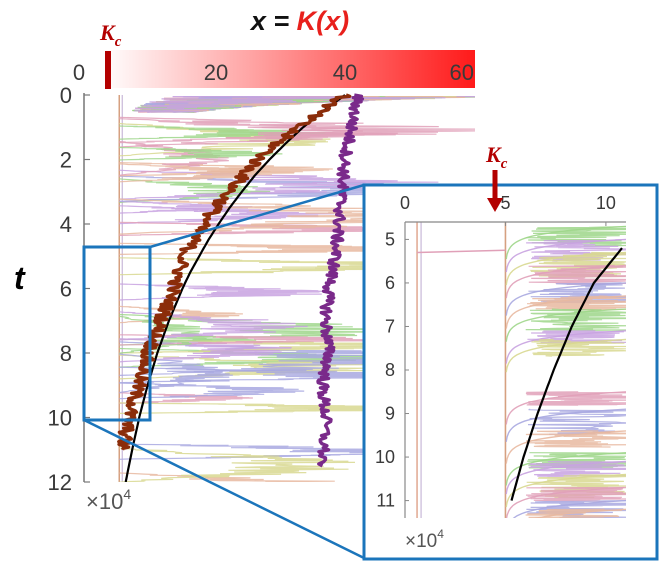 Image resolution: width=661 pixels, height=563 pixels. What do you see at coordinates (390, 283) in the screenshot?
I see `inset-y-tick-label: 6` at bounding box center [390, 283].